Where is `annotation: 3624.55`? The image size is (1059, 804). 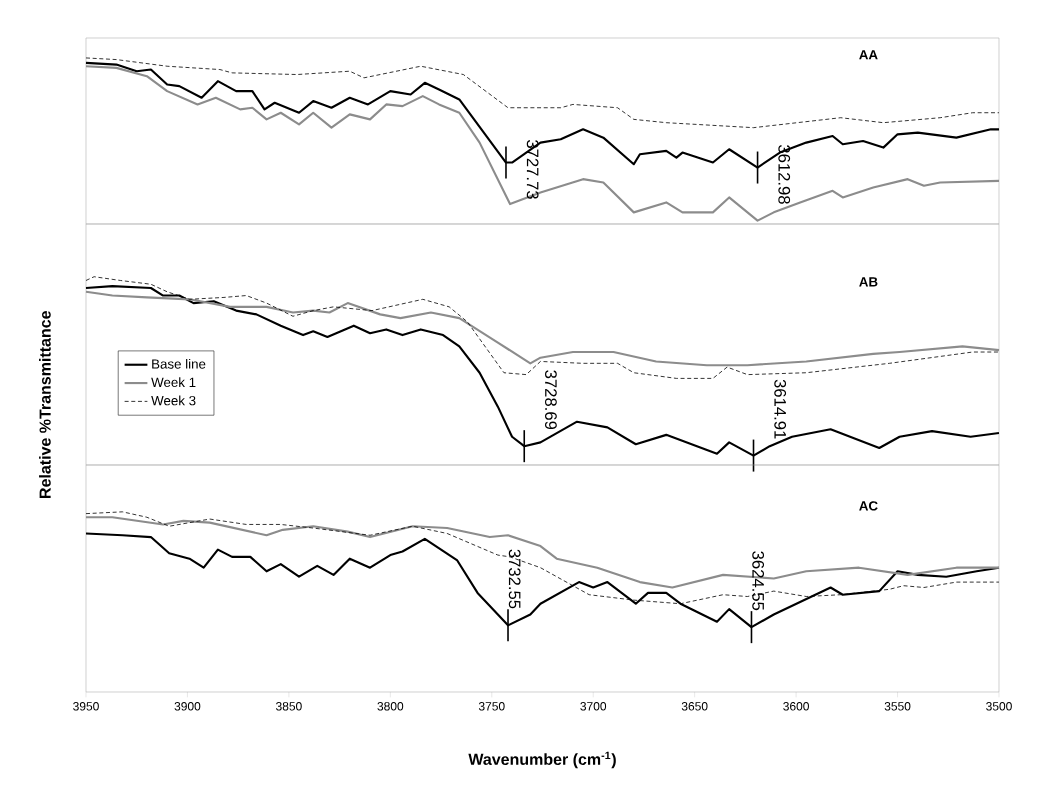
annotation: 3624.55 is located at coordinates (758, 581).